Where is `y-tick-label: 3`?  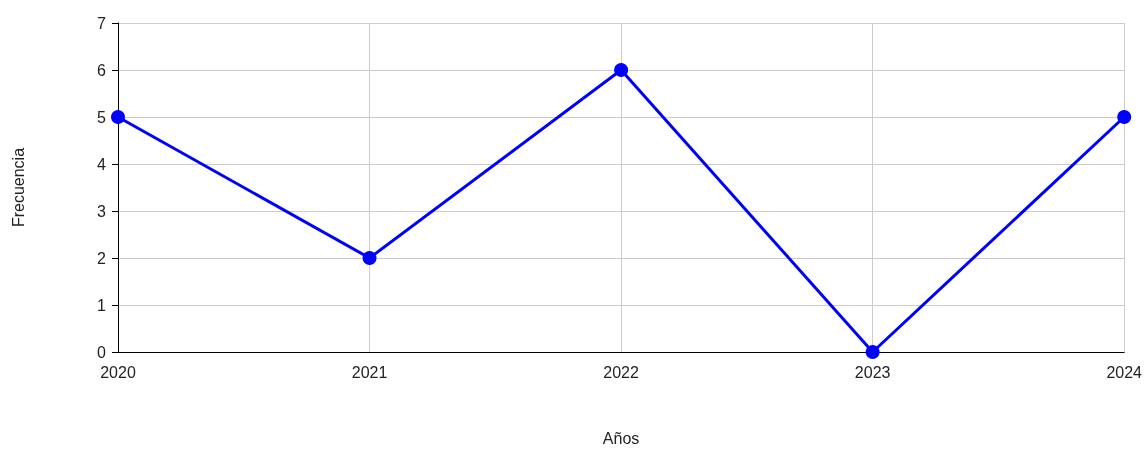
y-tick-label: 3 is located at coordinates (102, 211).